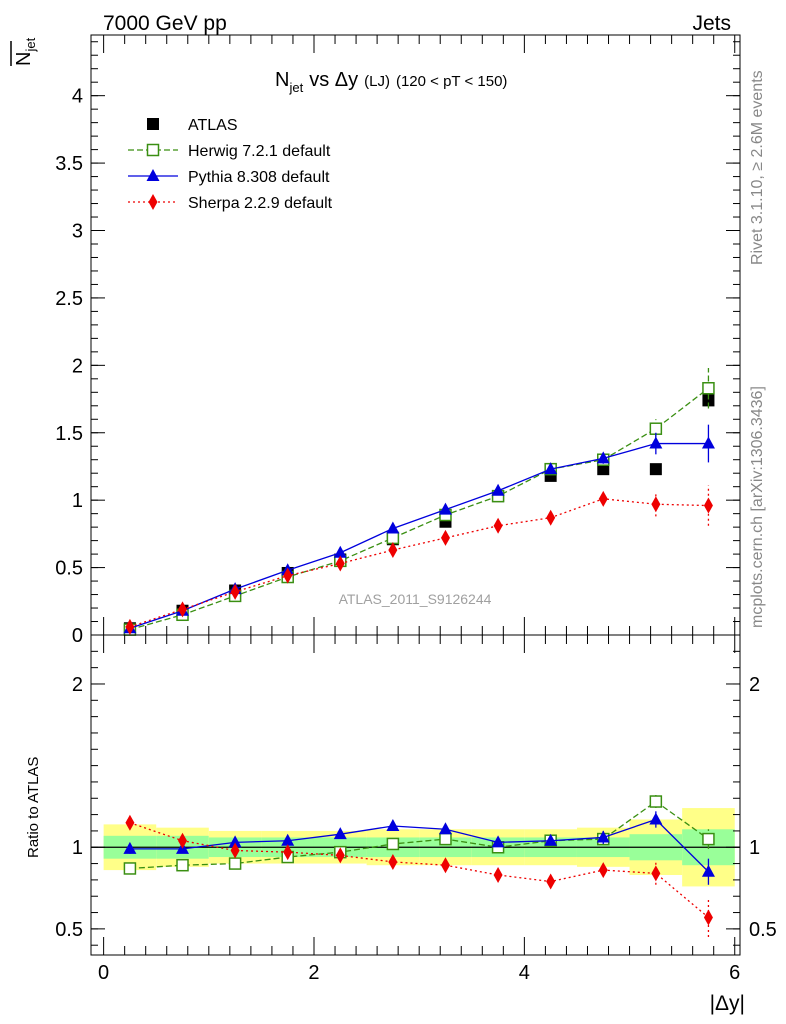 This screenshot has height=1024, width=786. What do you see at coordinates (77, 848) in the screenshot?
I see `y-tick-label: 1` at bounding box center [77, 848].